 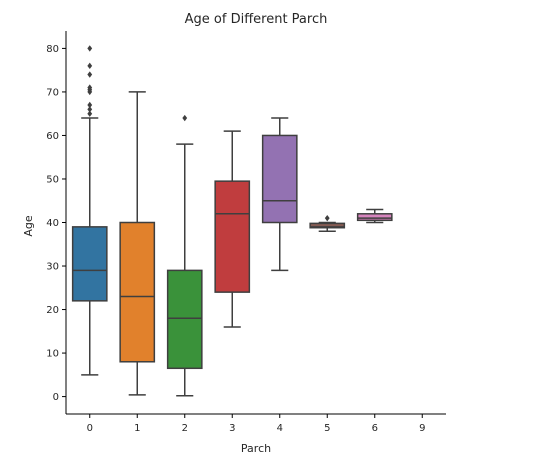 I want to click on y-tick-label: 10, so click(x=52, y=354).